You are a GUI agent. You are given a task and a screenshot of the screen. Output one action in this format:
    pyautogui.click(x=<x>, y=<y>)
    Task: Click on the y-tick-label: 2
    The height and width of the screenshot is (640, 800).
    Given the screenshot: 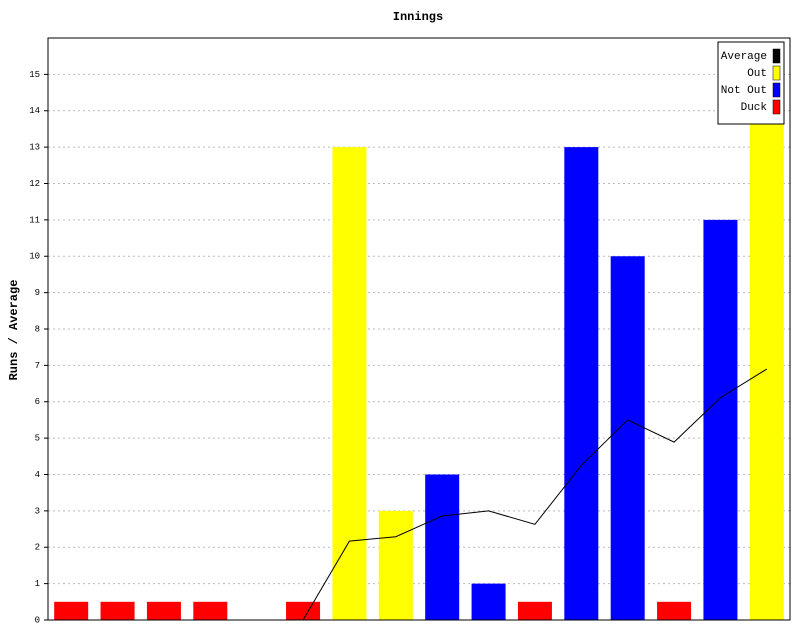 What is the action you would take?
    pyautogui.click(x=37, y=548)
    